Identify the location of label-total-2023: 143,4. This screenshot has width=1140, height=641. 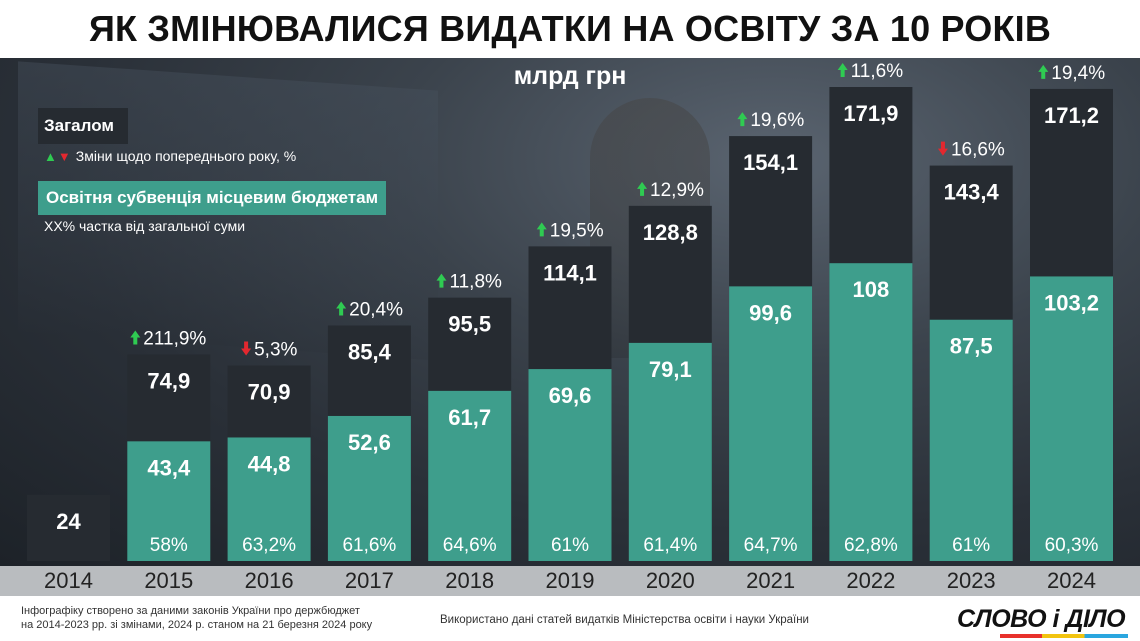
(972, 192).